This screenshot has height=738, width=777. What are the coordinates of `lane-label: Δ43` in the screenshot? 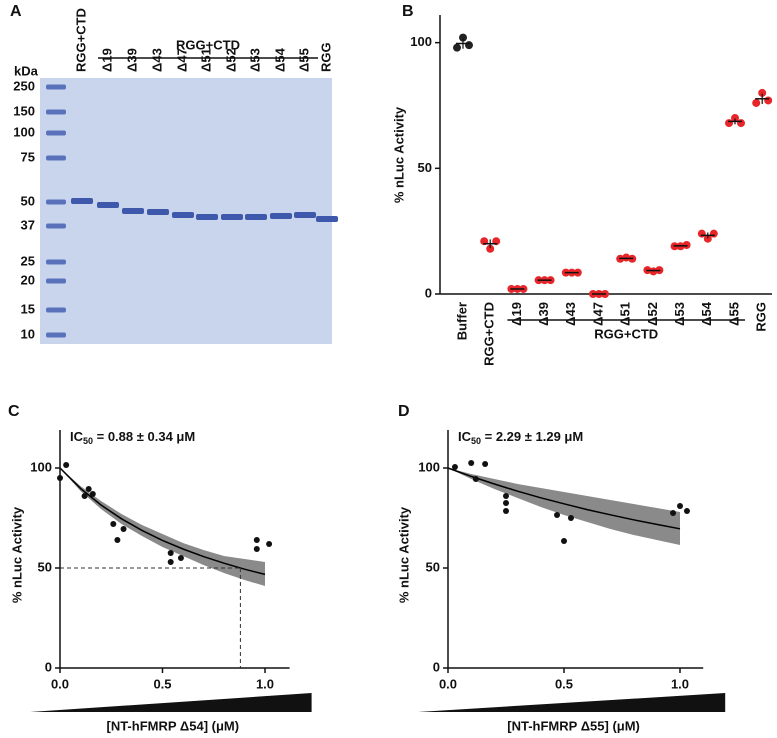 It's located at (156, 60).